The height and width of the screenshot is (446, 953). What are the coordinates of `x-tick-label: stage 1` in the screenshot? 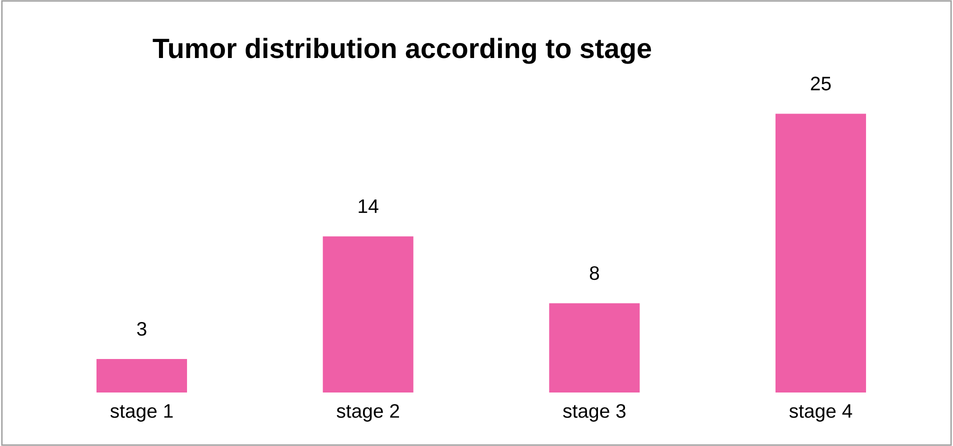 It's located at (141, 413).